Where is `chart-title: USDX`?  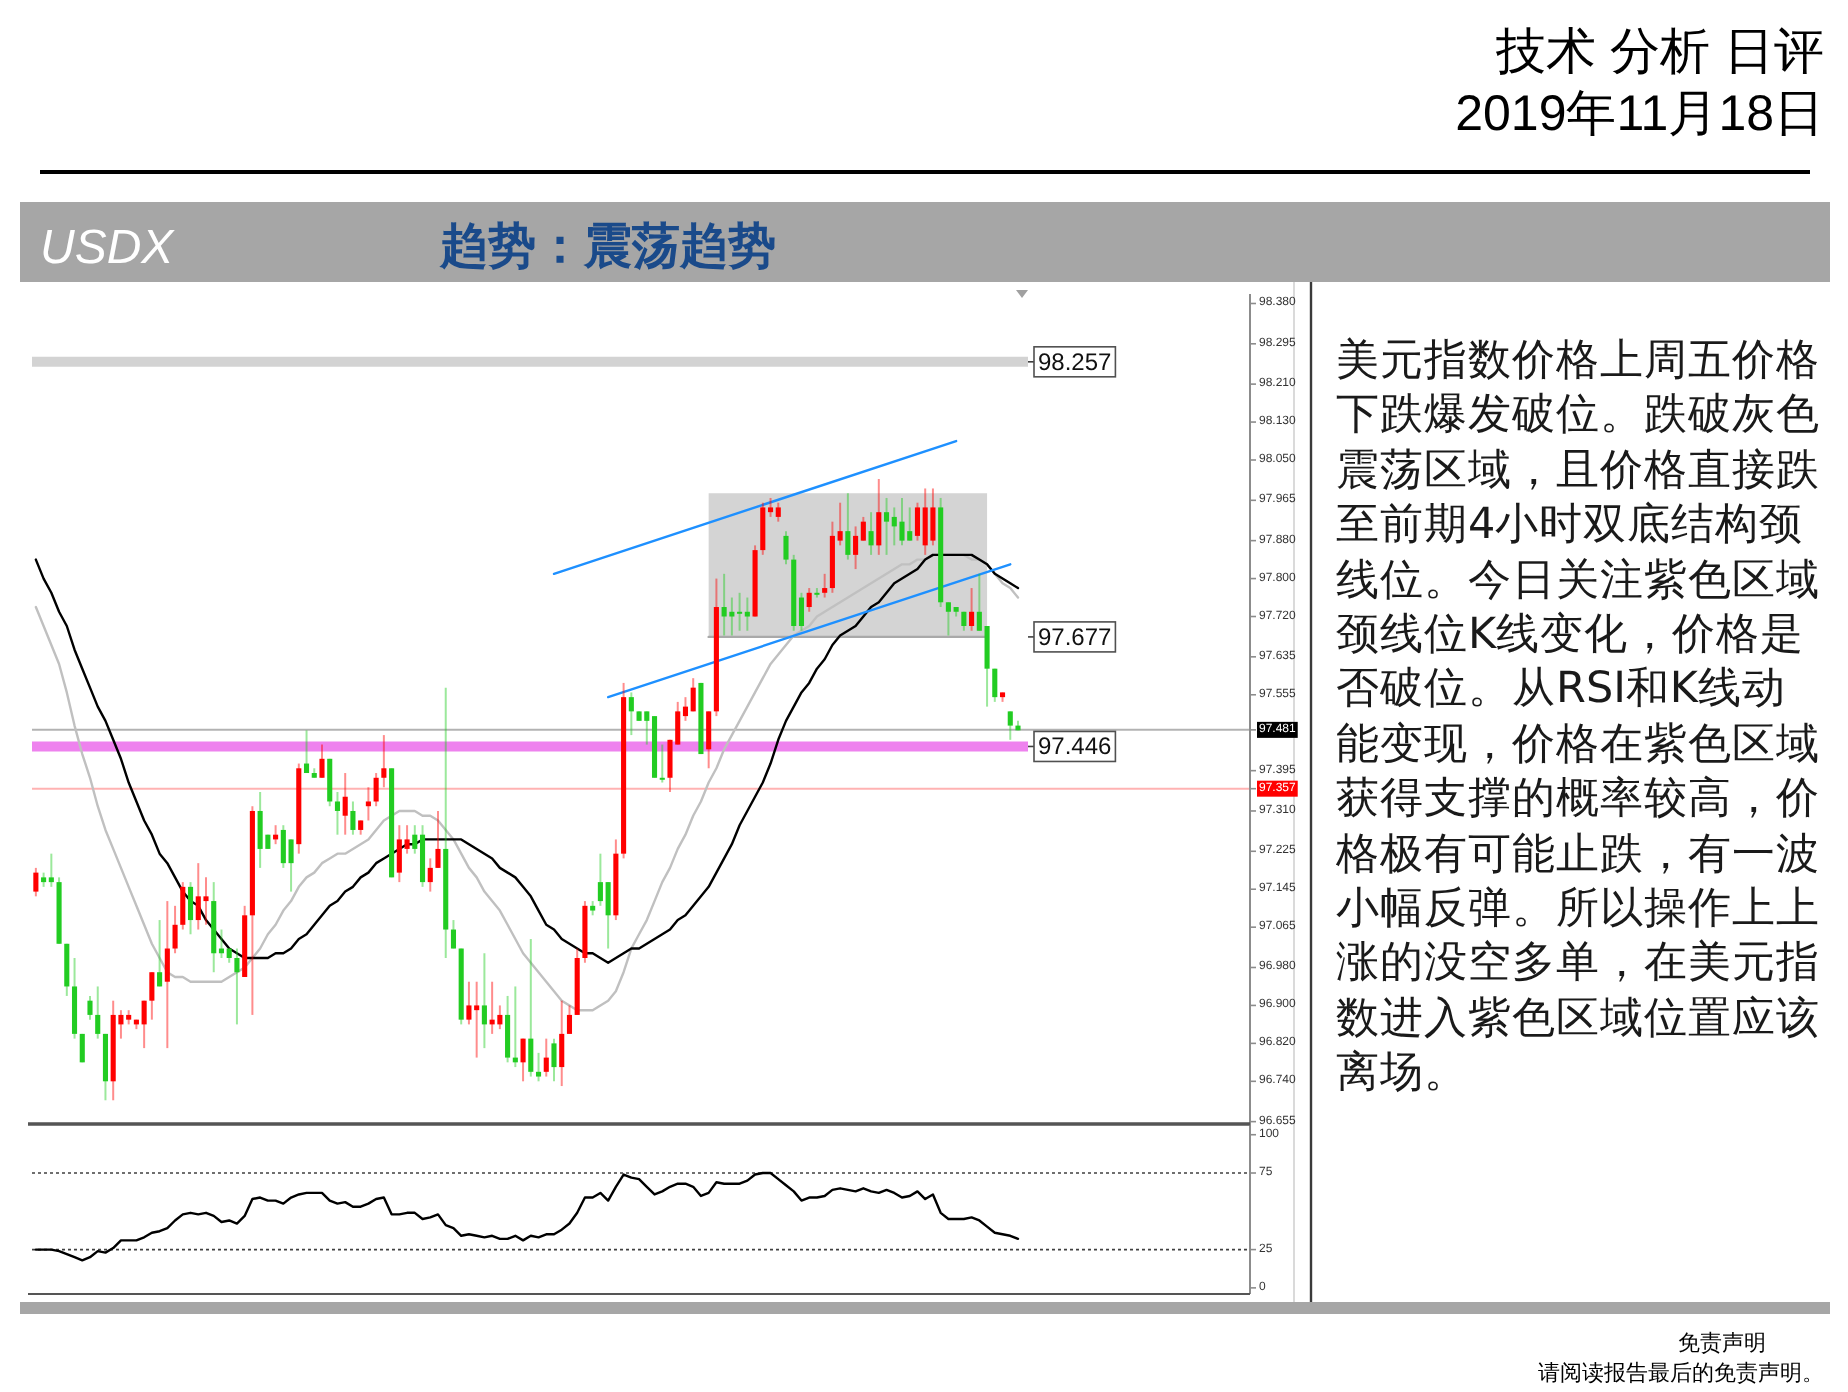
chart-title: USDX is located at coordinates (108, 248).